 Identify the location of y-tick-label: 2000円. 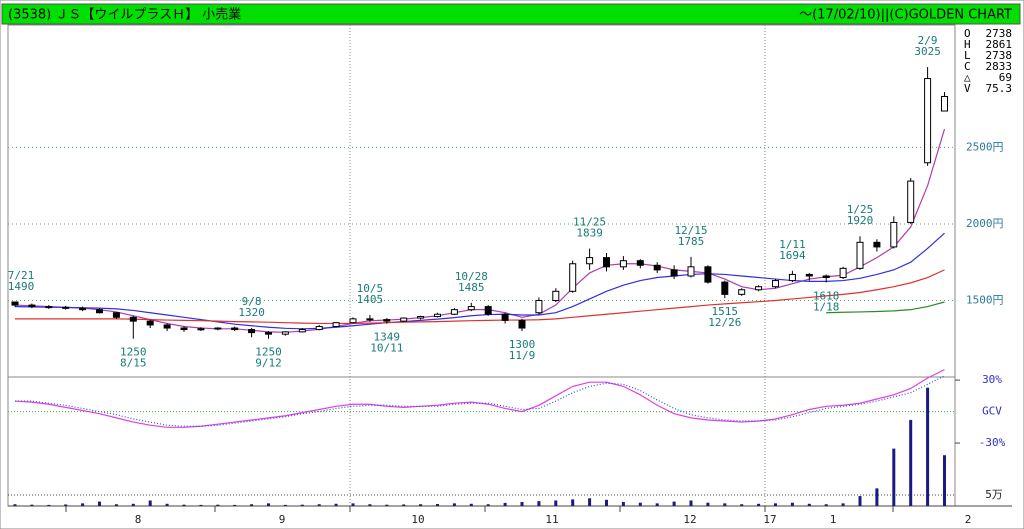
(985, 223).